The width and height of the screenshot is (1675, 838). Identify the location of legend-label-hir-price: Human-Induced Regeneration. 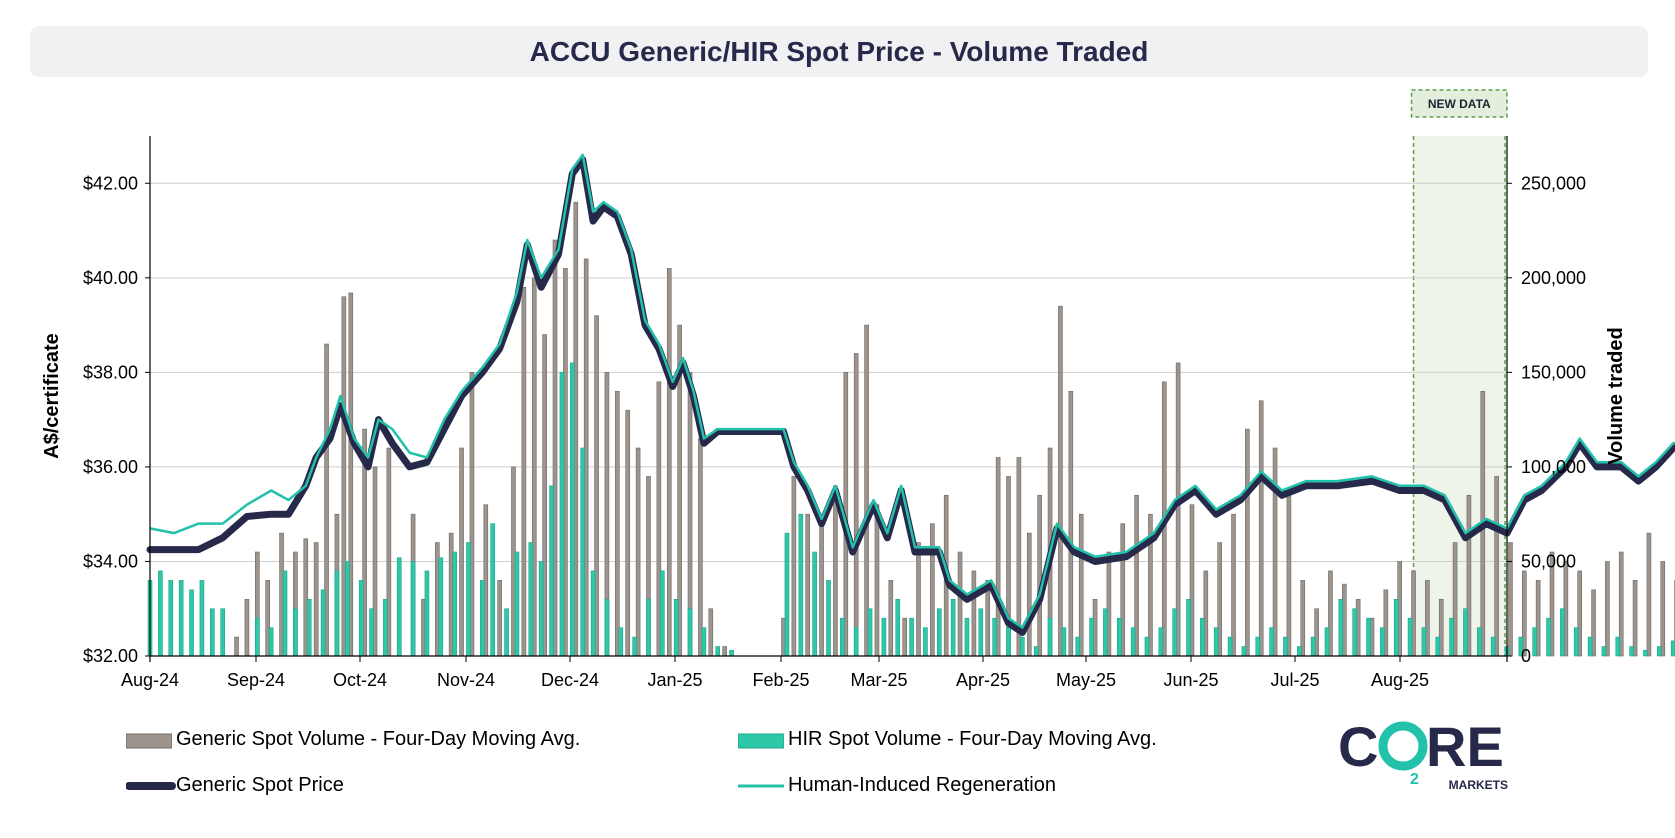
(922, 785).